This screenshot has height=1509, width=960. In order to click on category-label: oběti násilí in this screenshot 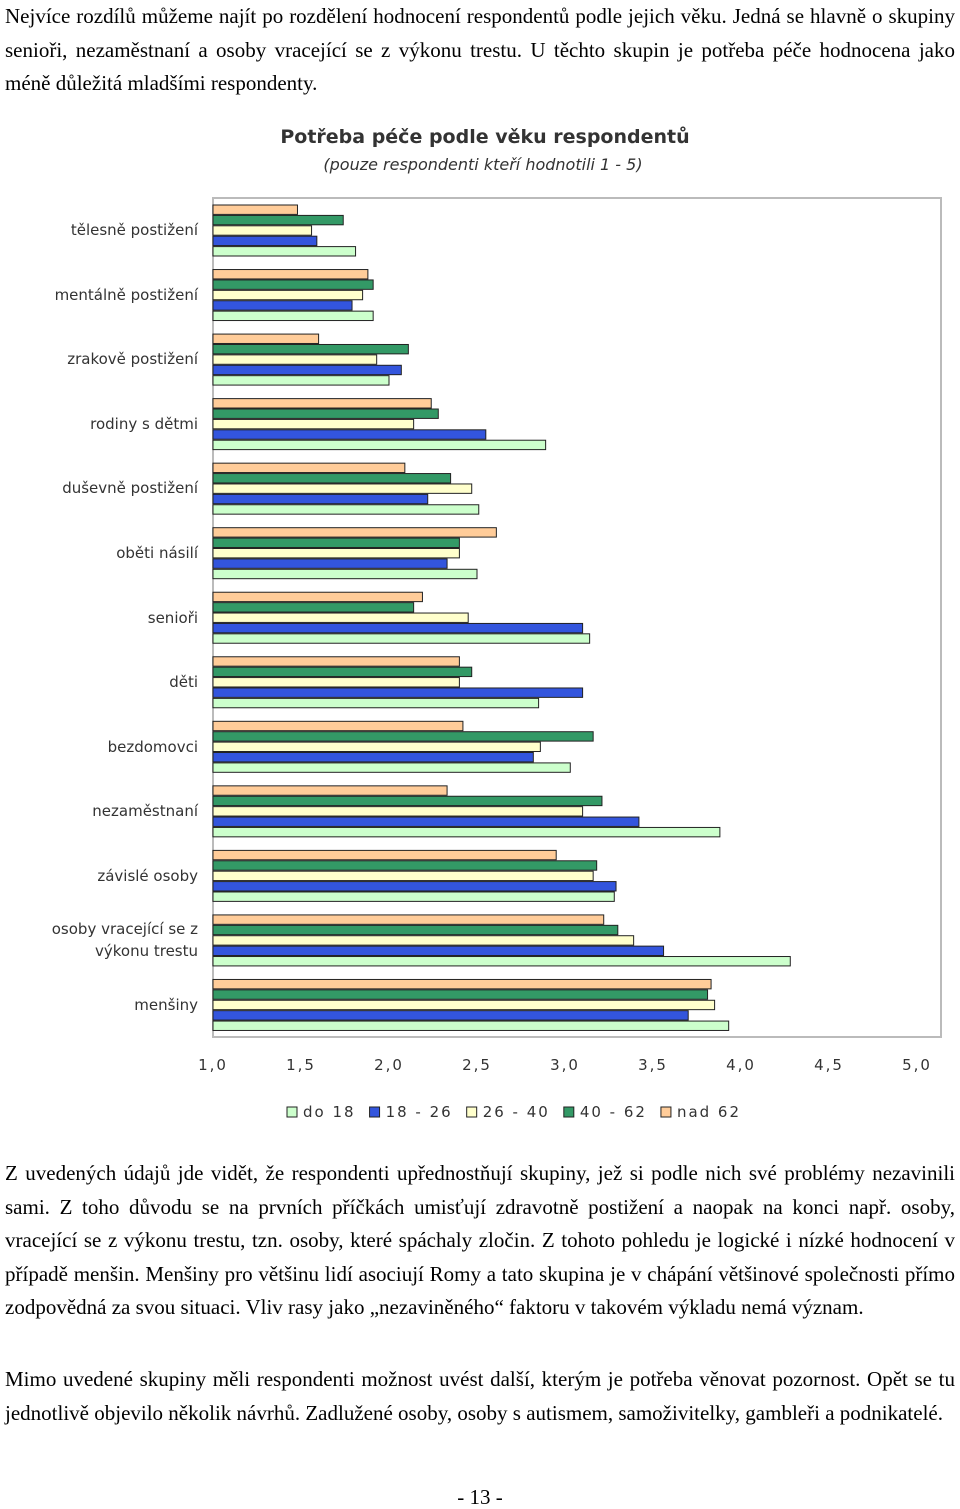, I will do `click(157, 552)`.